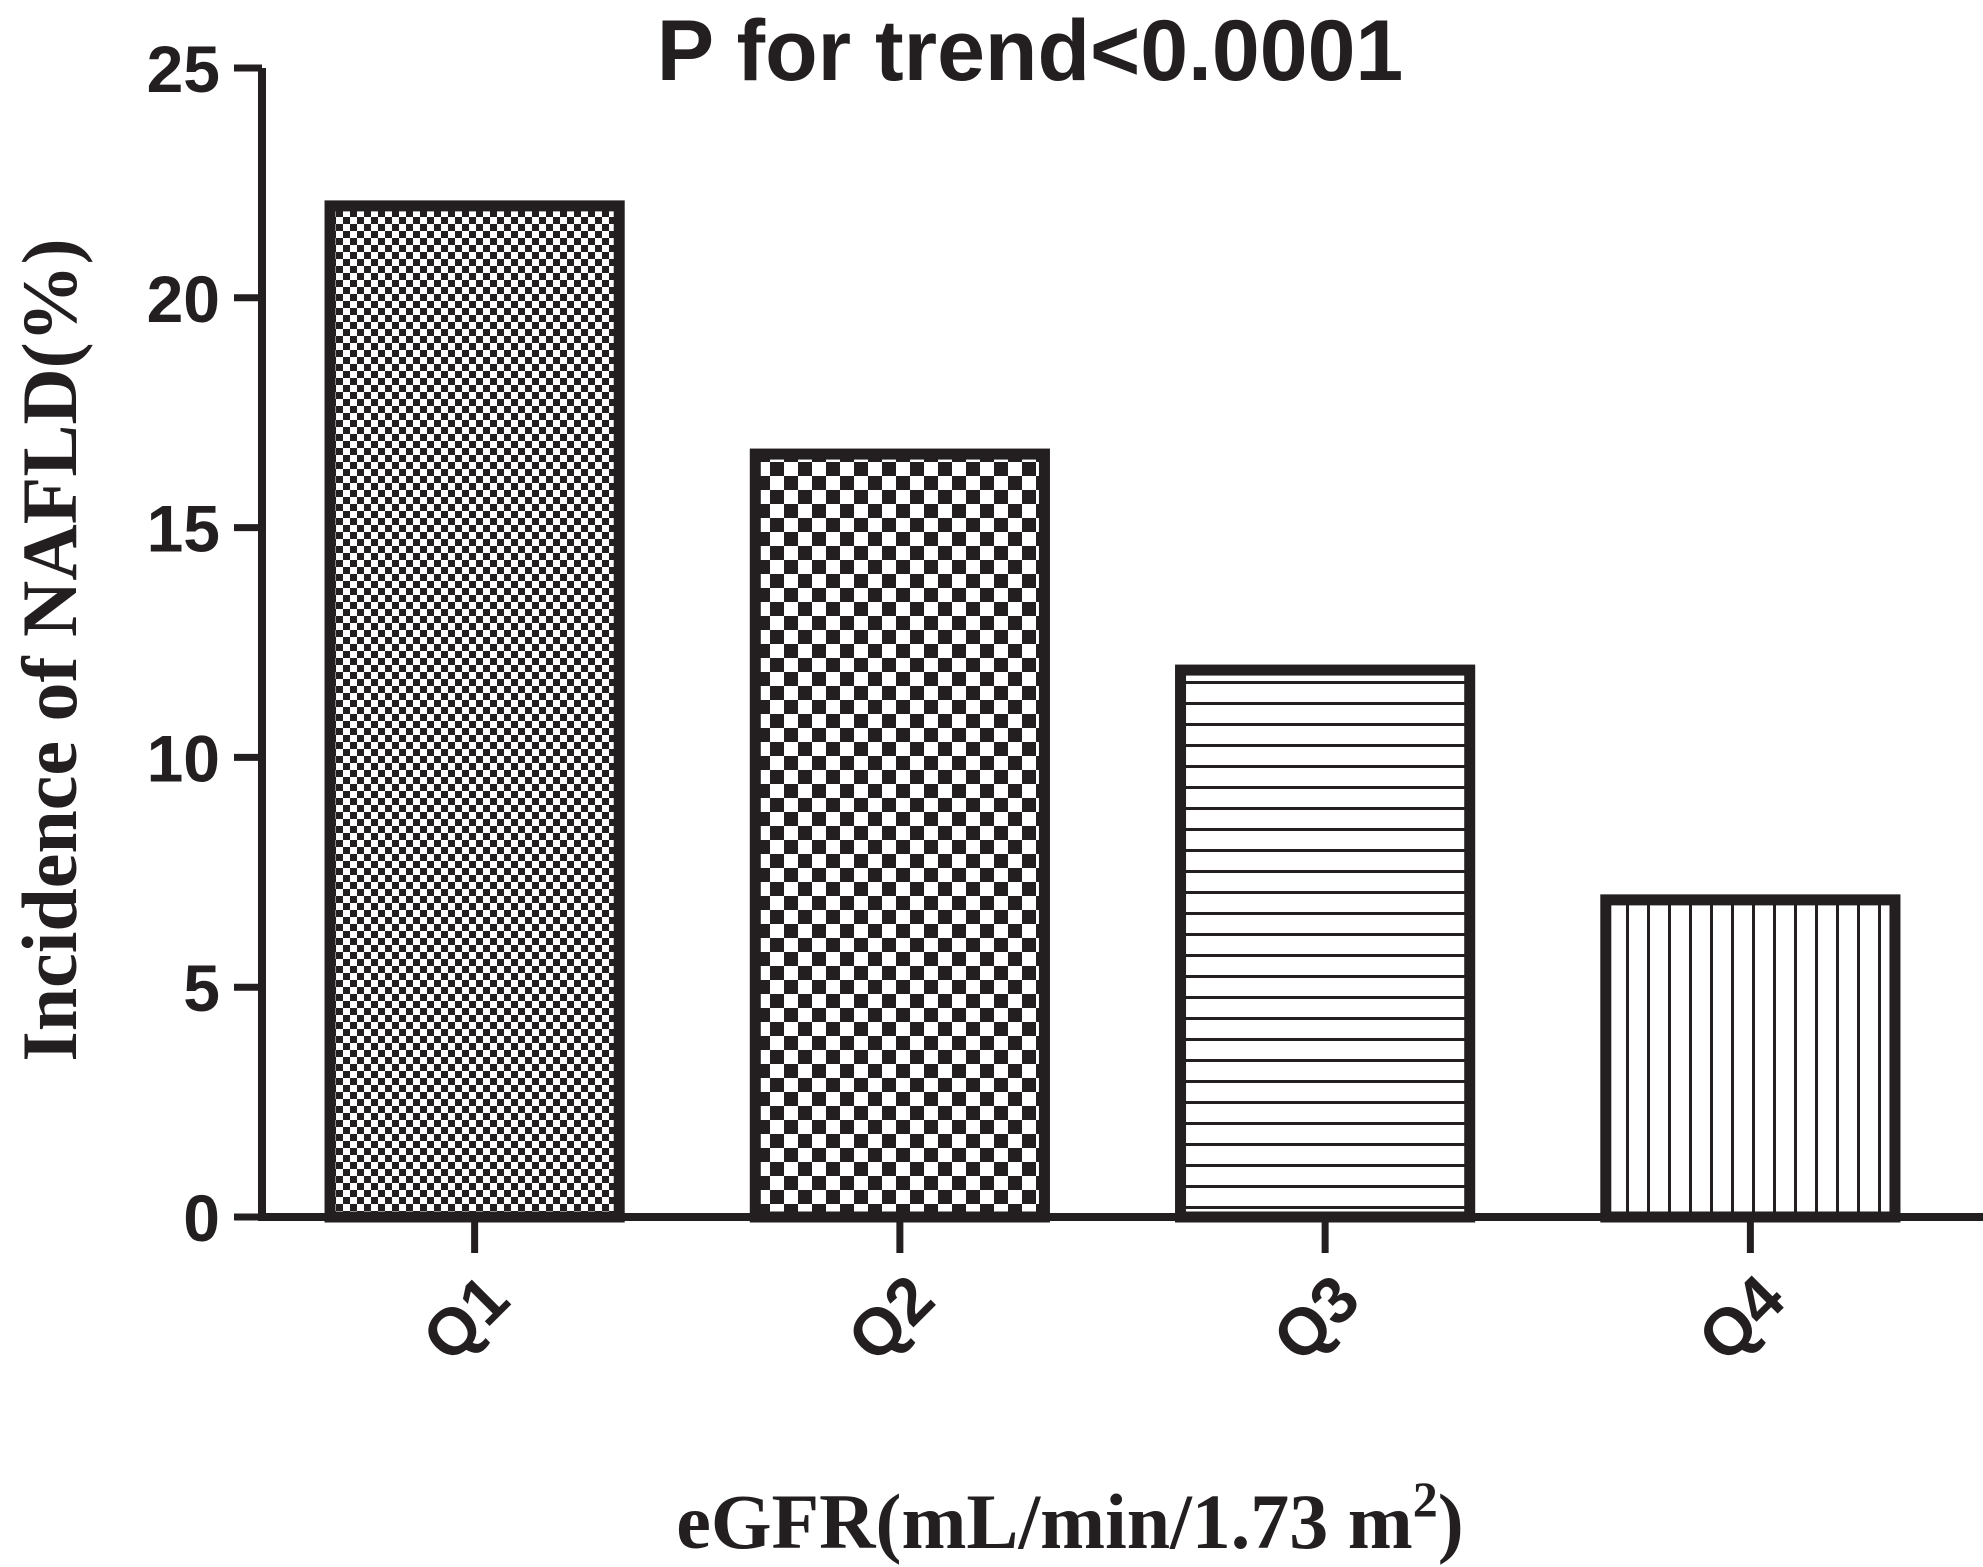  What do you see at coordinates (1030, 51) in the screenshot?
I see `chart-title: P for trend<0.0001` at bounding box center [1030, 51].